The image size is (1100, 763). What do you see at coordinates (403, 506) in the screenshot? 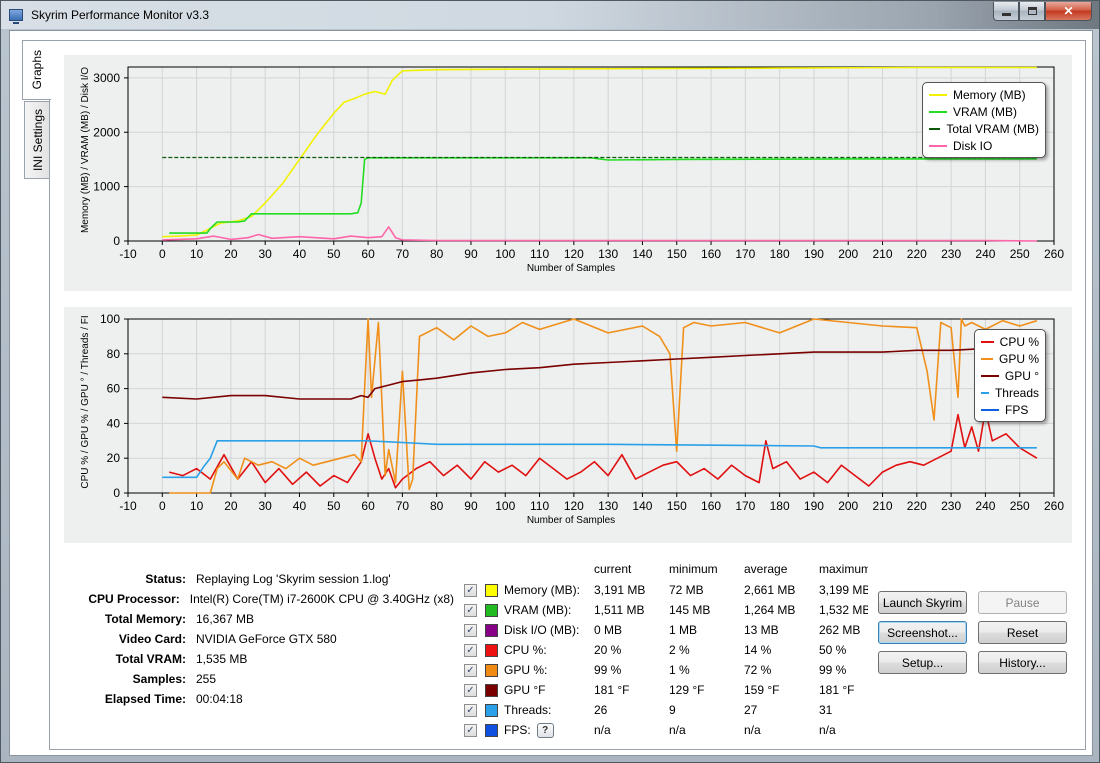
I see `x-tick-label: 70` at bounding box center [403, 506].